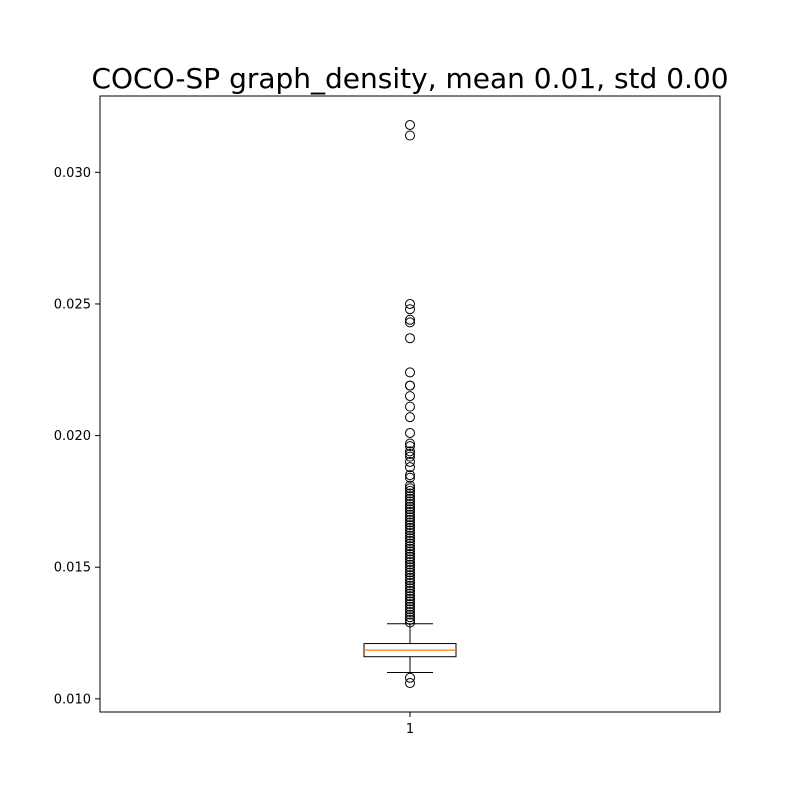 Image resolution: width=800 pixels, height=800 pixels. Describe the element at coordinates (410, 729) in the screenshot. I see `x-tick-label: 1` at that location.